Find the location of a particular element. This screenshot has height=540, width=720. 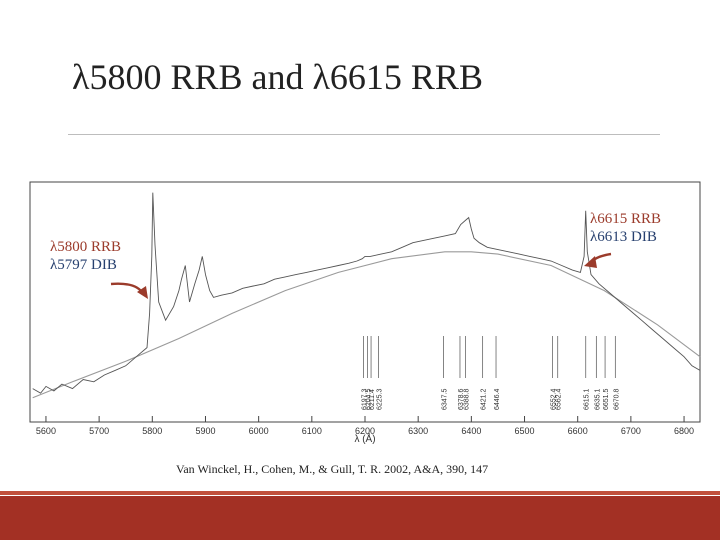

line-id-label: 6211.4 is located at coordinates (372, 399).